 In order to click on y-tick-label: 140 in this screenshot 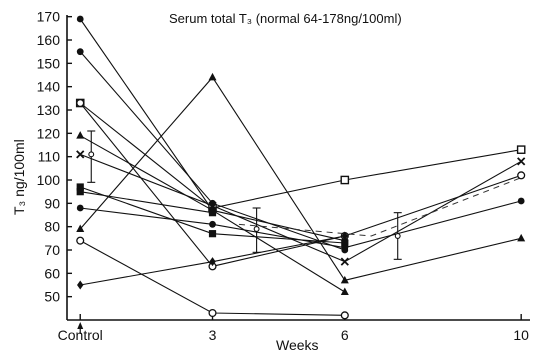, I will do `click(49, 87)`.